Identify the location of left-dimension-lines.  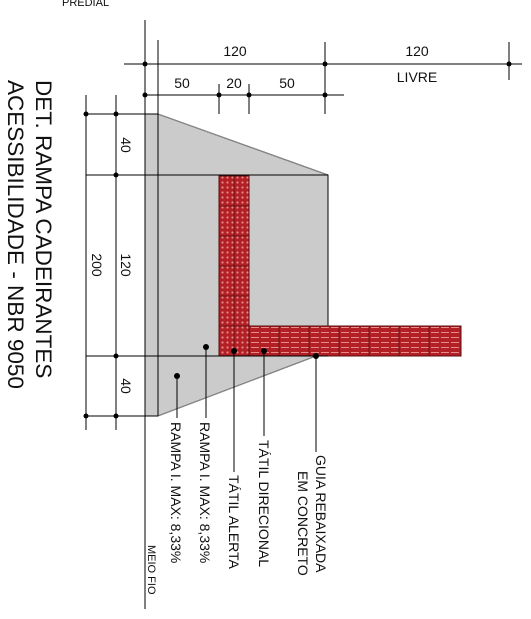
(121, 262).